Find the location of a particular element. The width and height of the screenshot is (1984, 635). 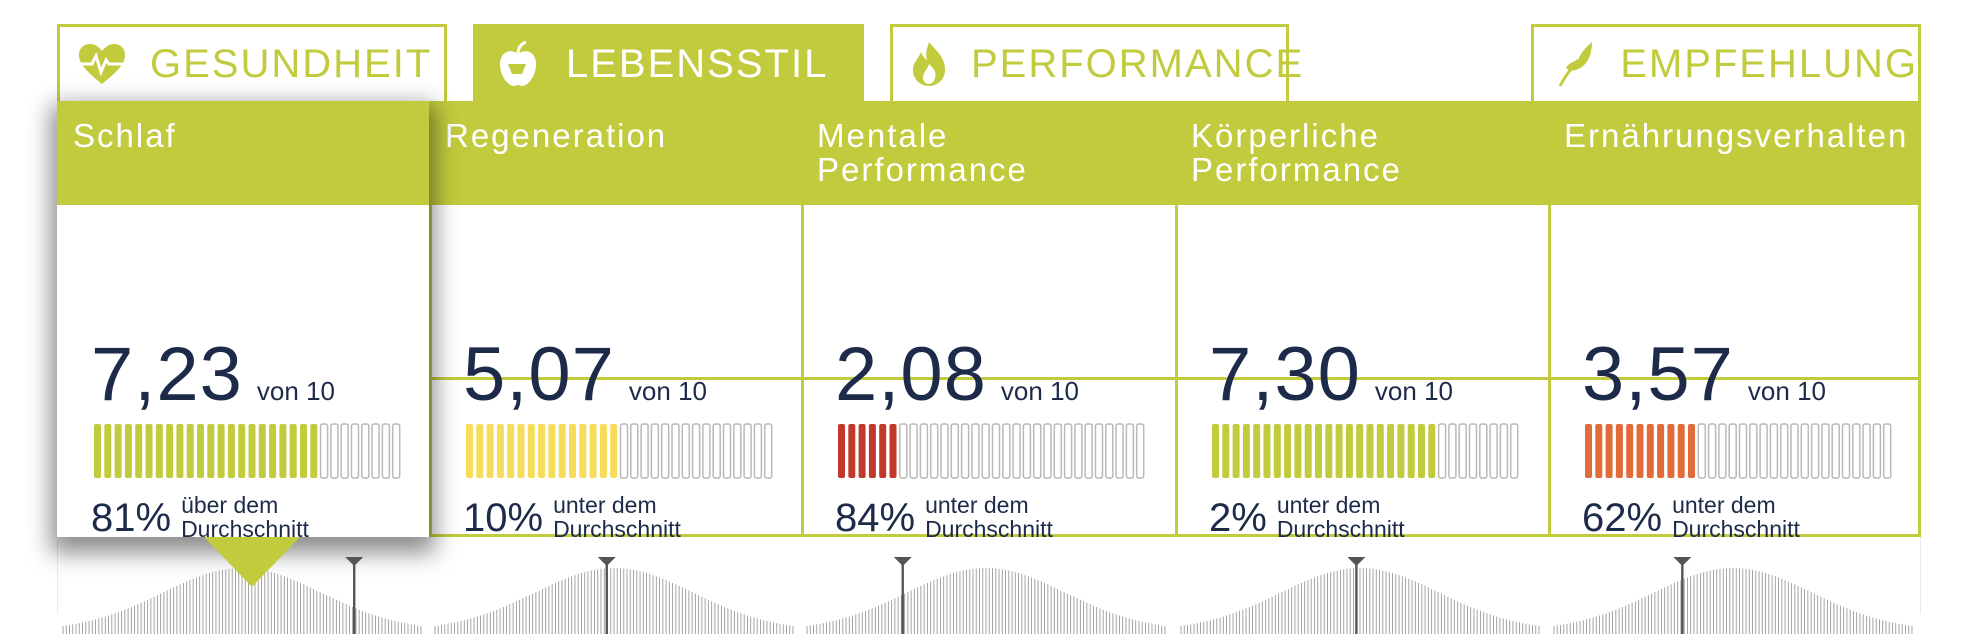

percentile-text: unter dem Durchschnitt is located at coordinates (1736, 517).